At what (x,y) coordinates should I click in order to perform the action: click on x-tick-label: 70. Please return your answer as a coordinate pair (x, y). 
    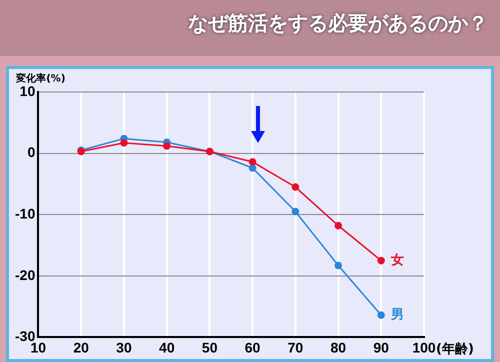
    Looking at the image, I should click on (296, 347).